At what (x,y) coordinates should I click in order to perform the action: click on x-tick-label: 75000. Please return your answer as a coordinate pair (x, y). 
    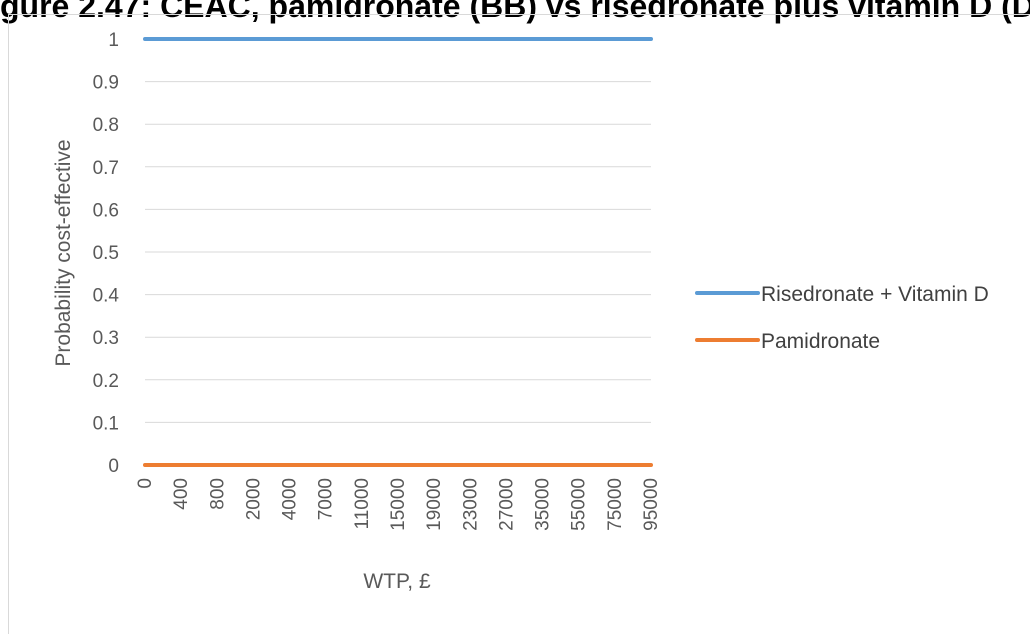
    Looking at the image, I should click on (615, 504).